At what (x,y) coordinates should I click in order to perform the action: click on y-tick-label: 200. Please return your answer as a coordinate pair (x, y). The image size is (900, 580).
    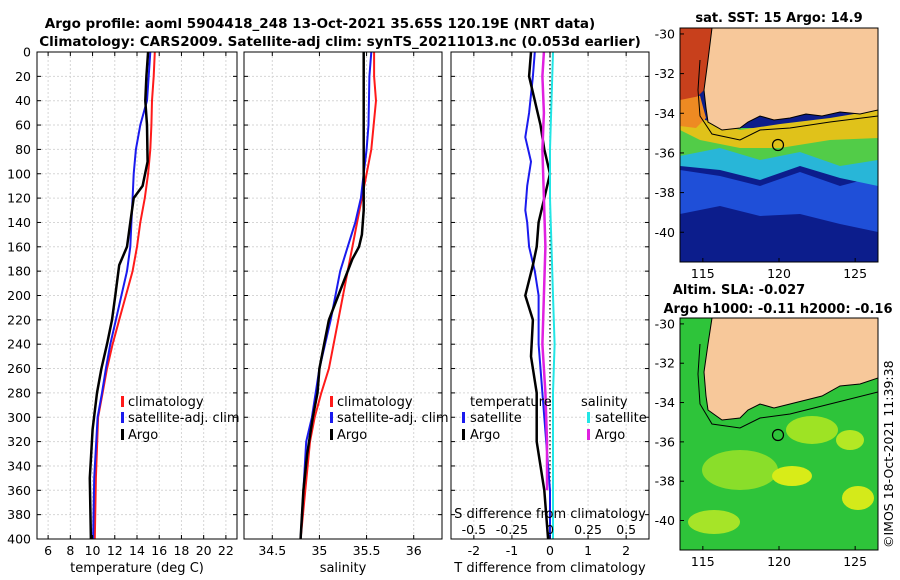
    Looking at the image, I should click on (19, 295).